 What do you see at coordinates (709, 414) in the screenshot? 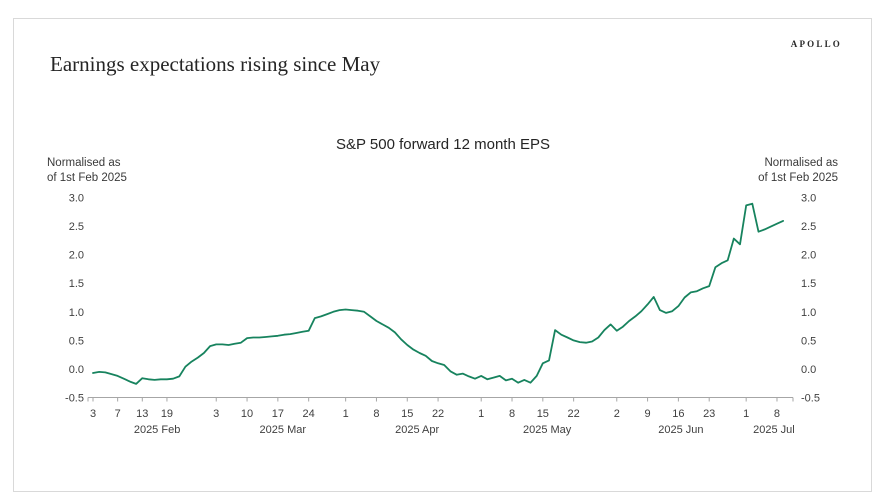
I see `x-tick-label: 23` at bounding box center [709, 414].